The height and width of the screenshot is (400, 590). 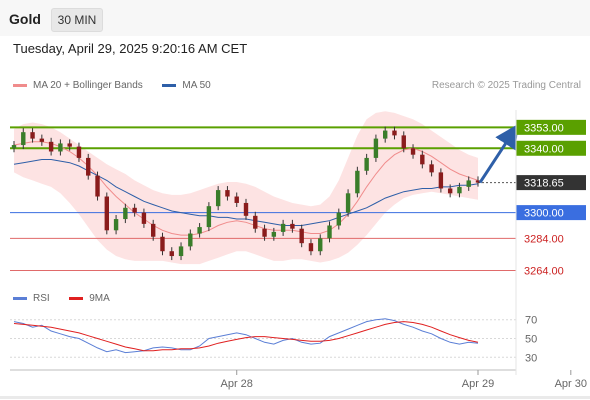 What do you see at coordinates (571, 384) in the screenshot?
I see `x-tick-label: Apr 30` at bounding box center [571, 384].